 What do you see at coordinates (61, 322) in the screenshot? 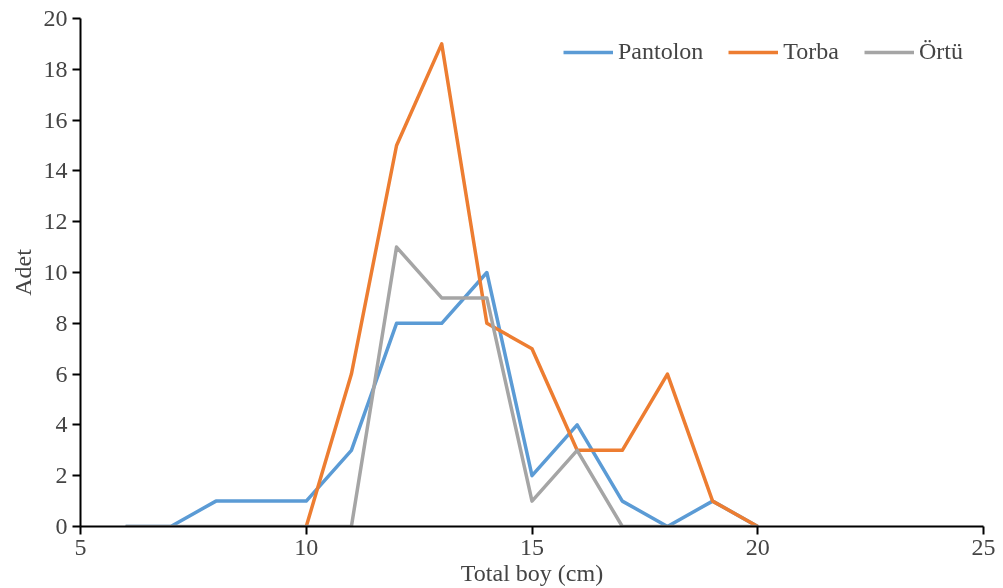
I see `y-tick-label: 8` at bounding box center [61, 322].